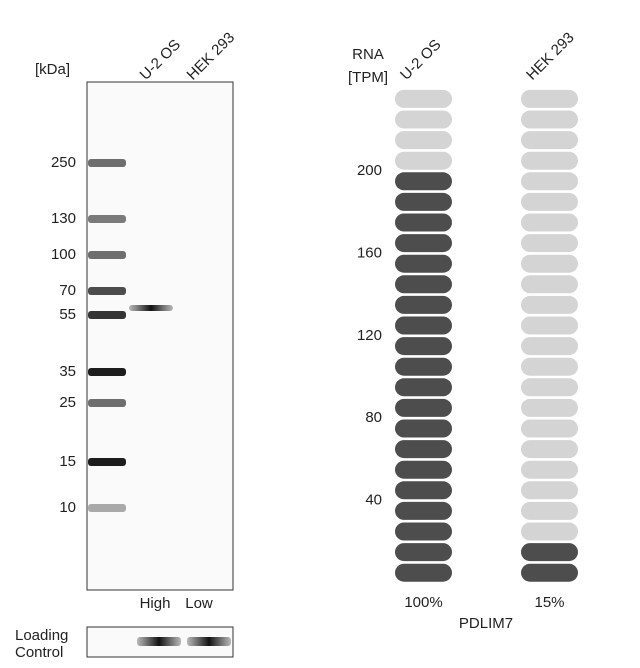 This screenshot has height=668, width=640. I want to click on ladder, so click(107, 335).